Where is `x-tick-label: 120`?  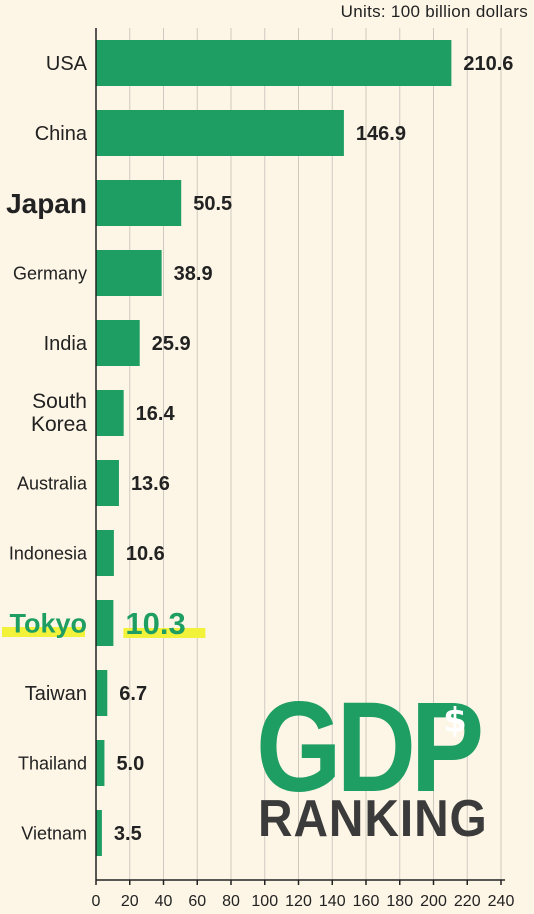
x-tick-label: 120 is located at coordinates (298, 901).